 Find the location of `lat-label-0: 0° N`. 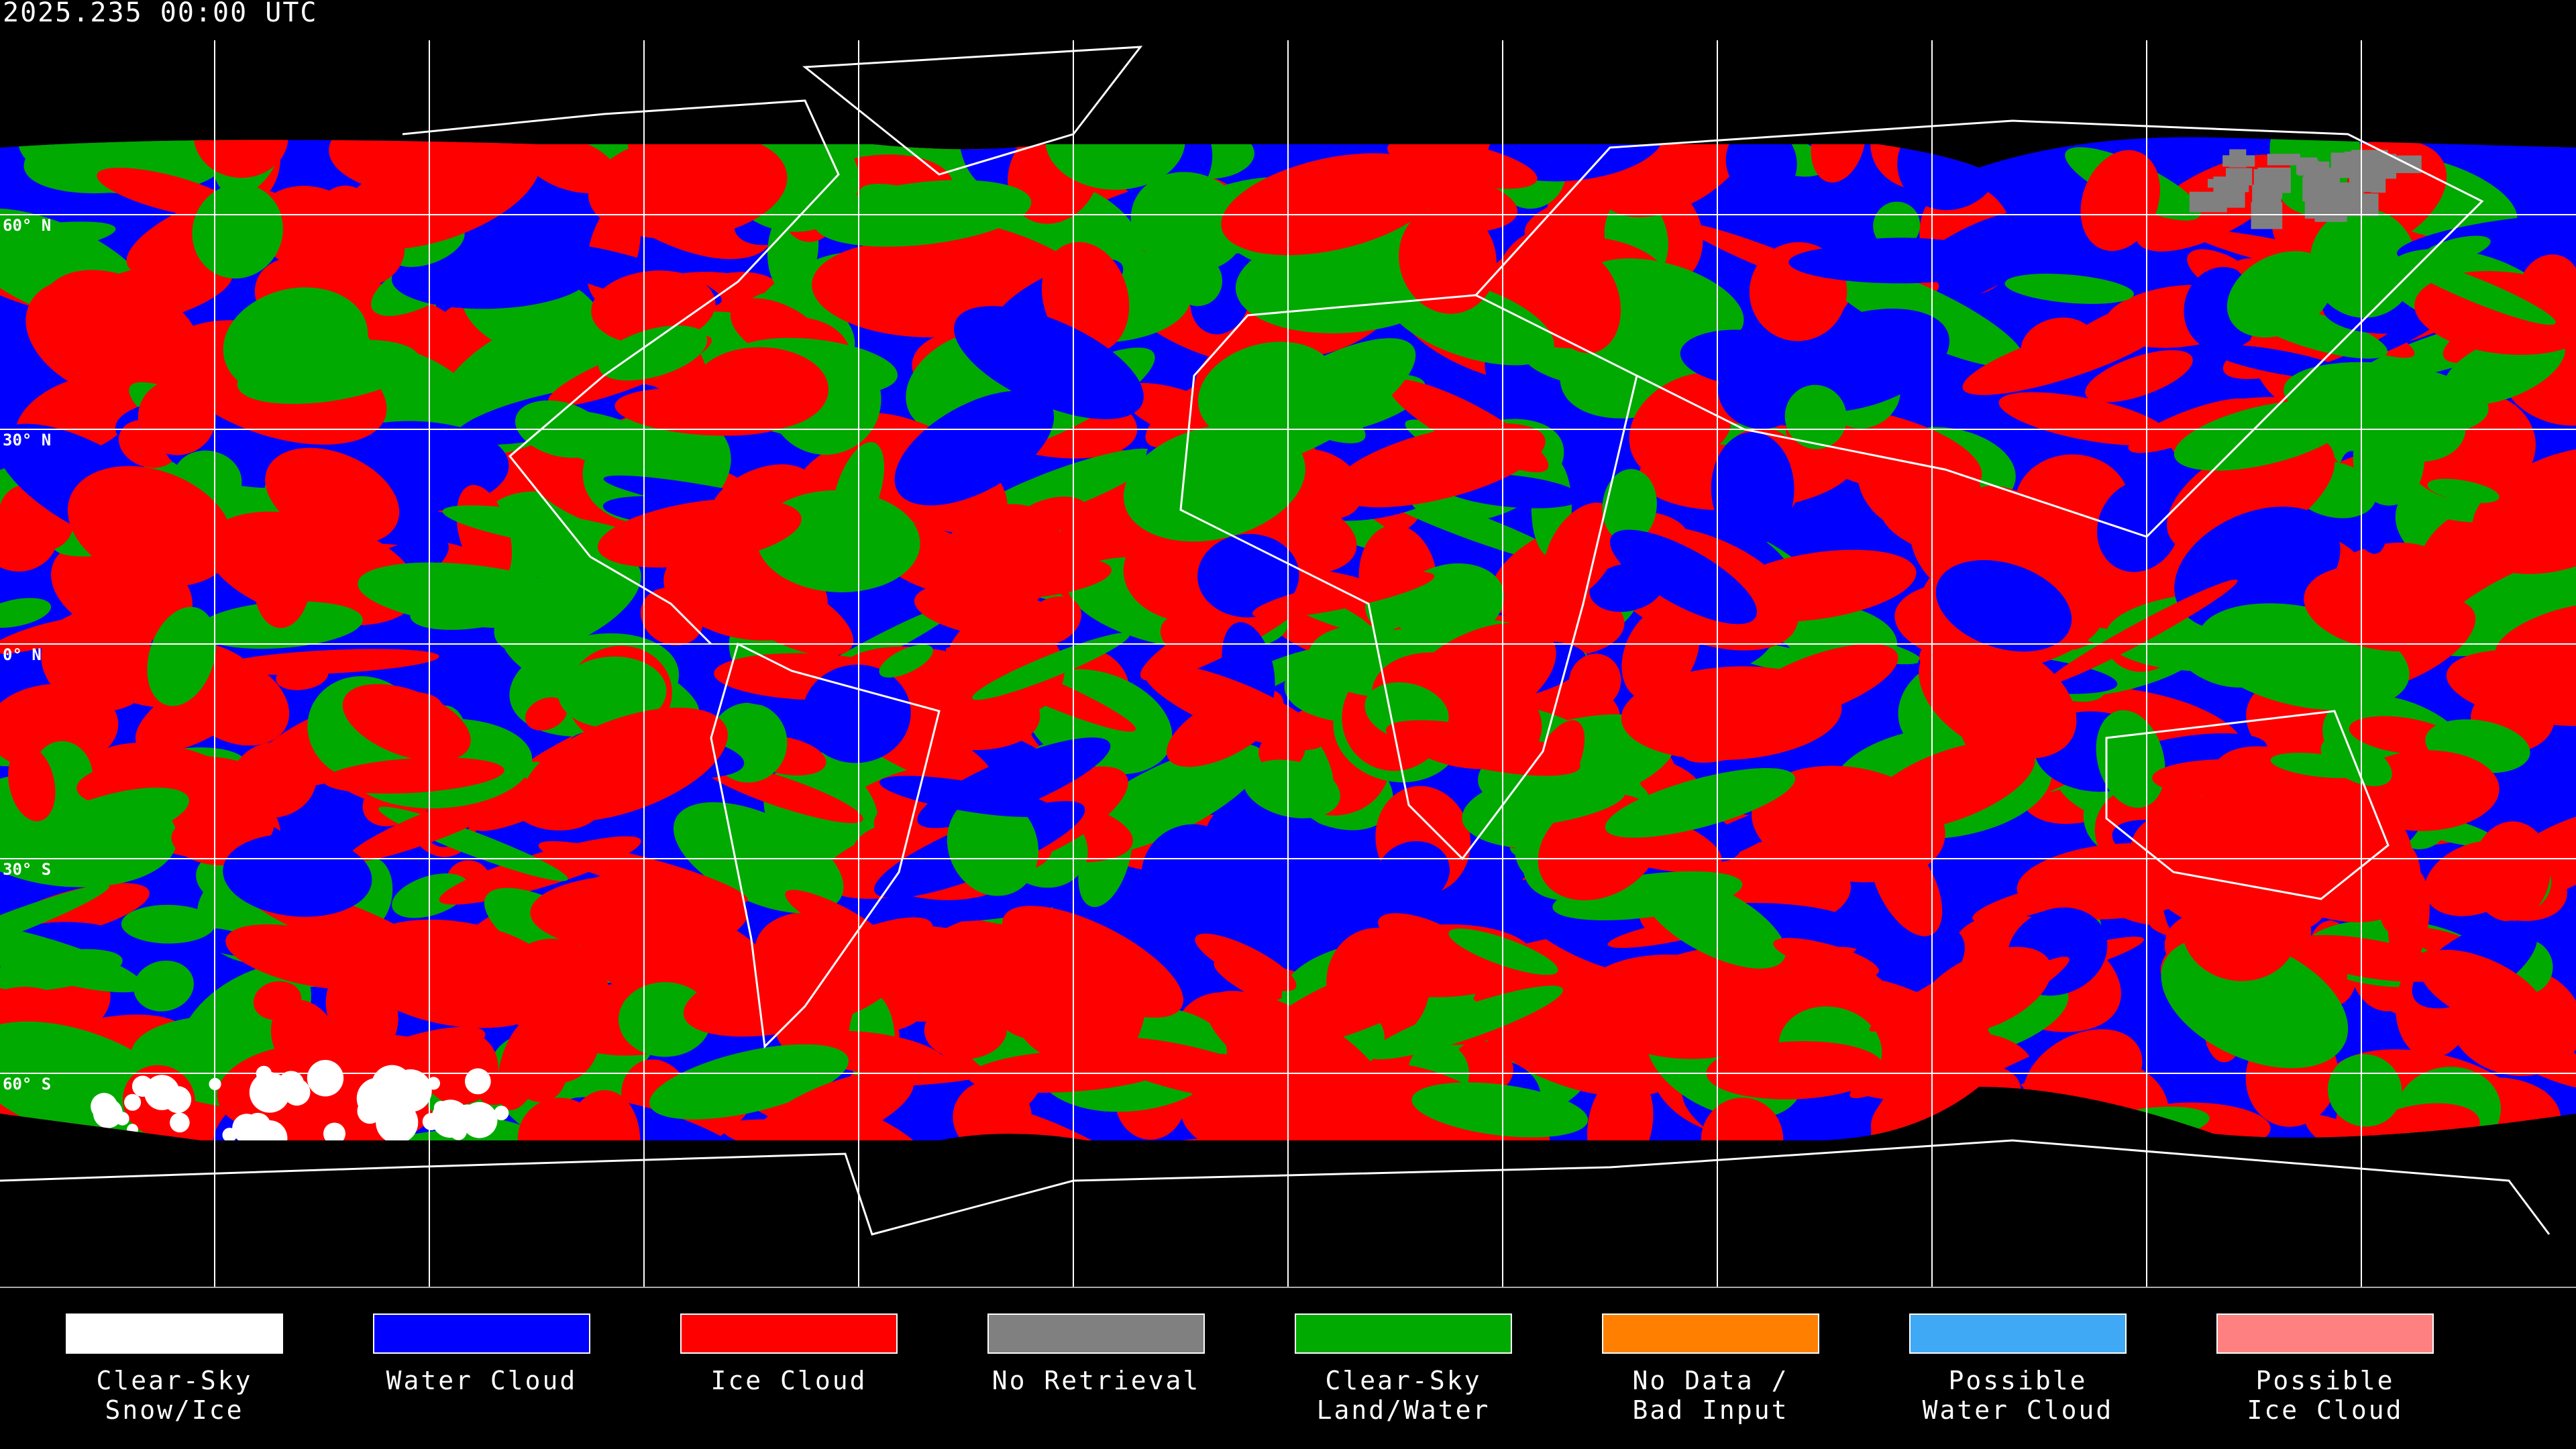

lat-label-0: 0° N is located at coordinates (22, 654).